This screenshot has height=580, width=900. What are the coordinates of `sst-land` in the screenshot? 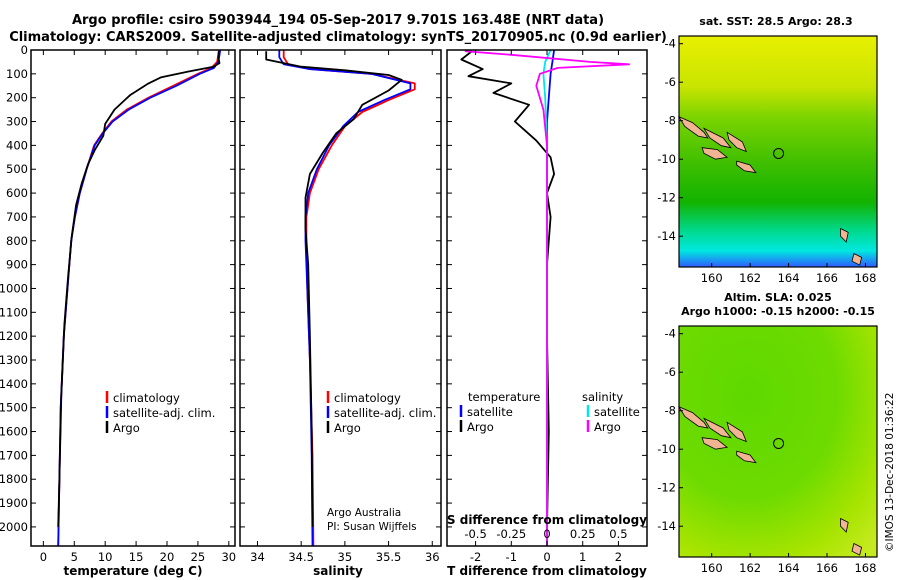 It's located at (770, 190).